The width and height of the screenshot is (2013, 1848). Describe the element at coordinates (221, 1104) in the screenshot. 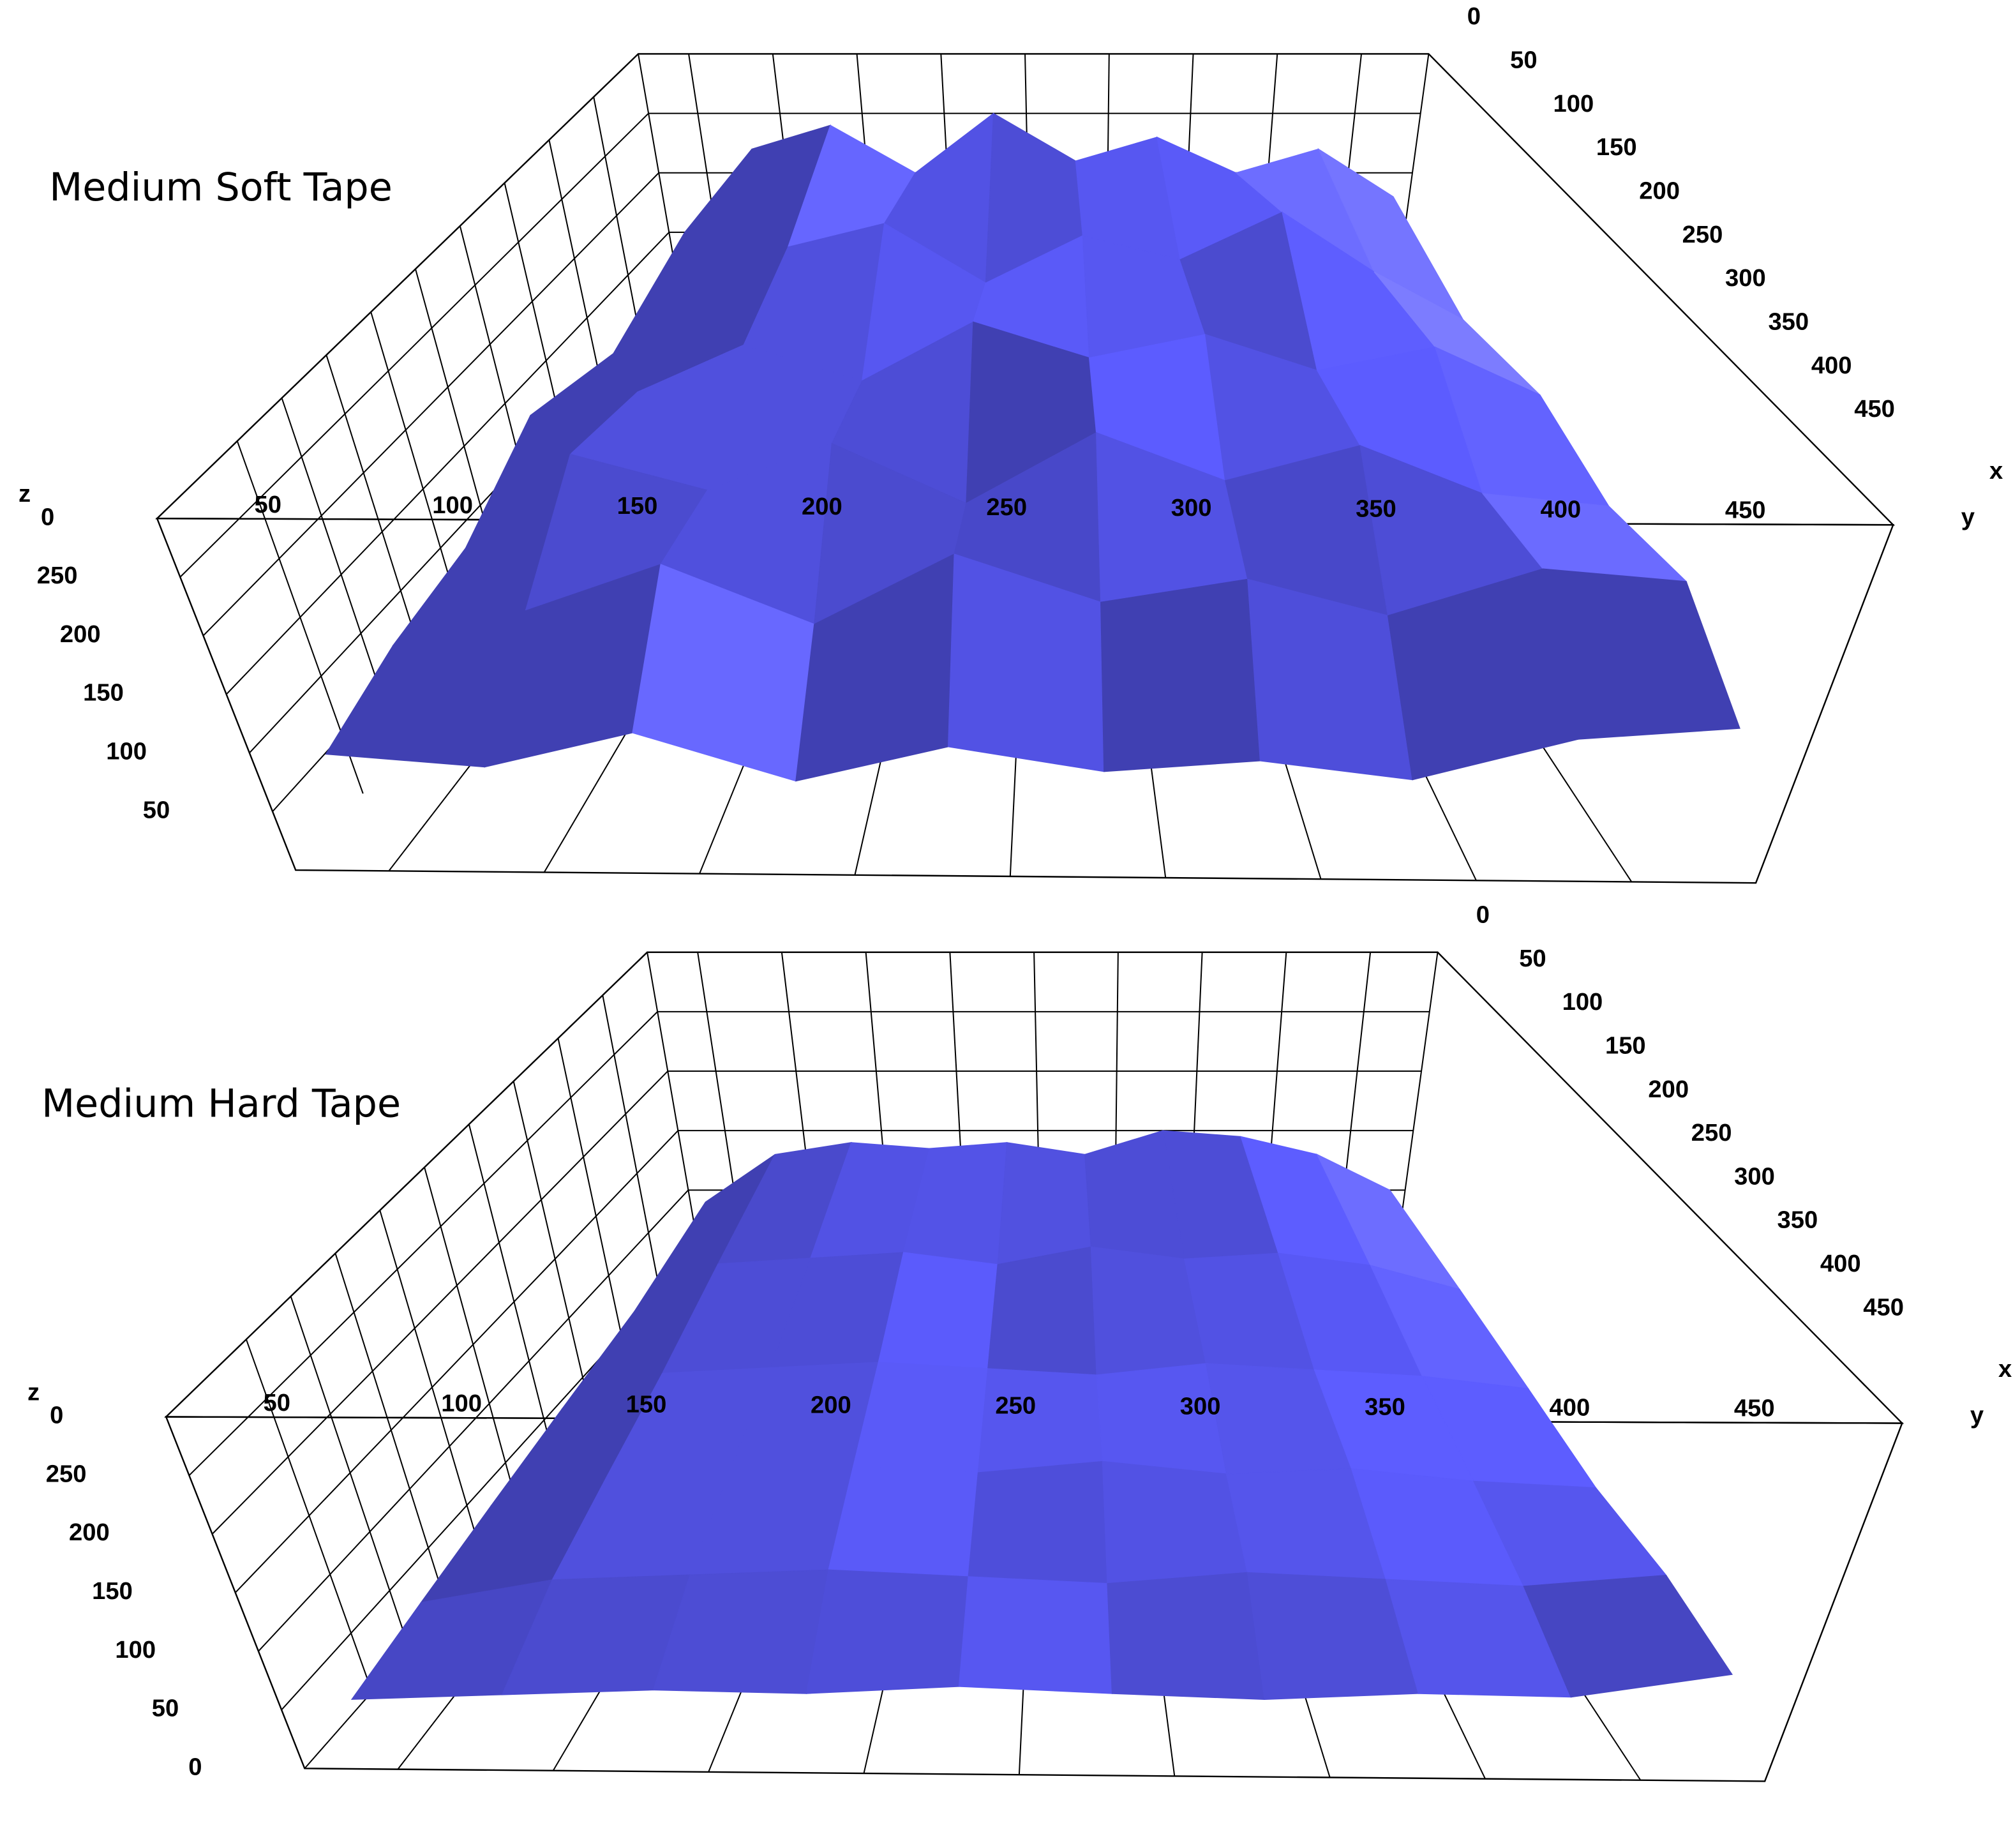

I see `chart-title: Medium Hard Tape` at that location.